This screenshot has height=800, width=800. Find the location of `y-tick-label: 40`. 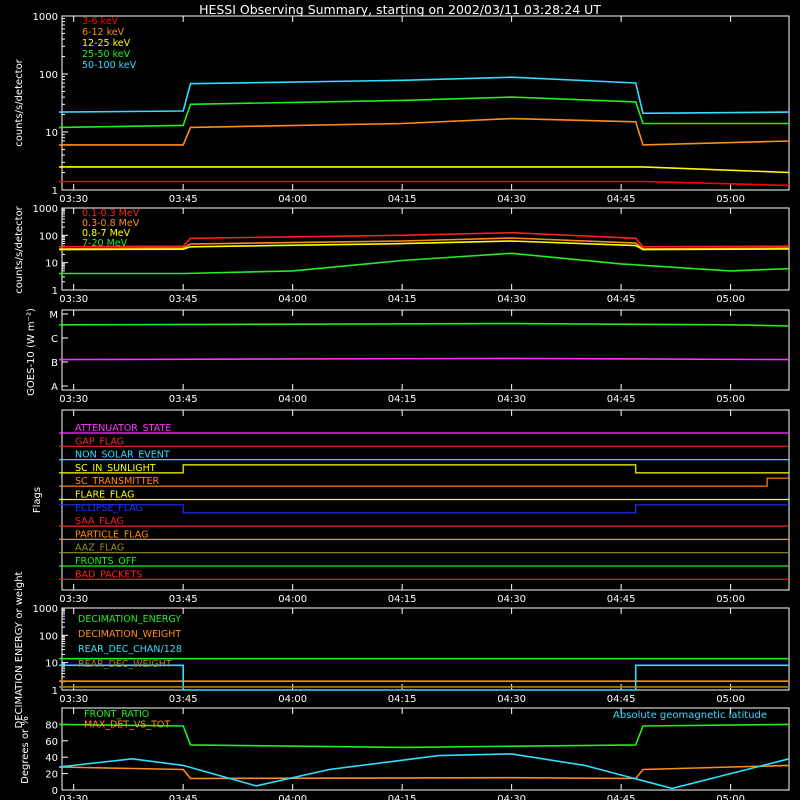

y-tick-label: 40 is located at coordinates (51, 758).